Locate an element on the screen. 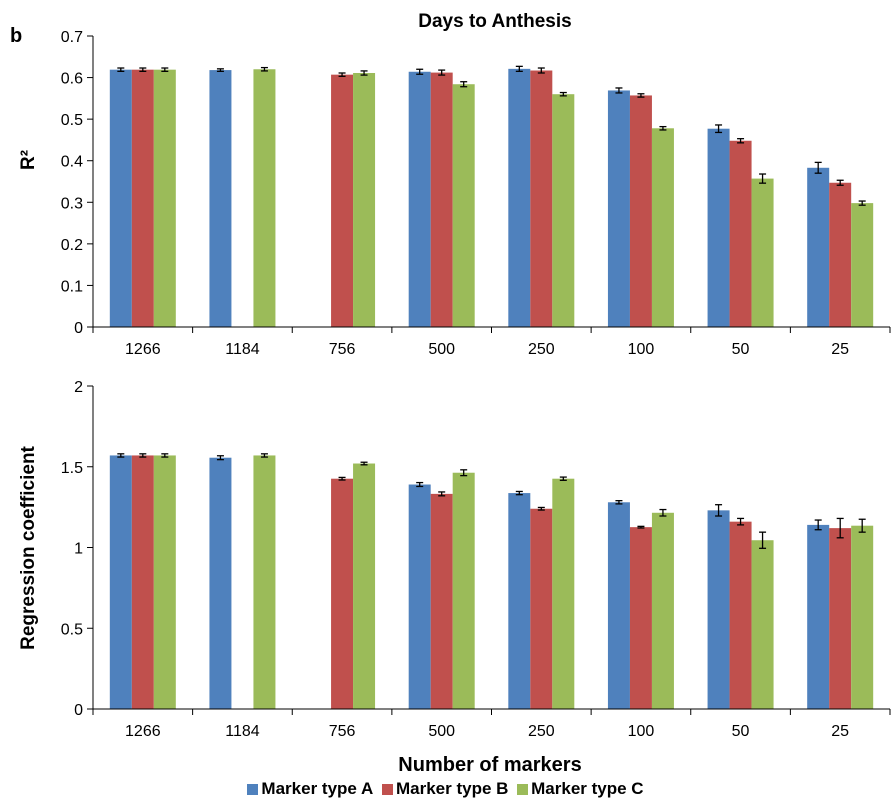 This screenshot has height=806, width=891. y-axis-label-regression: Regression coefficient is located at coordinates (28, 547).